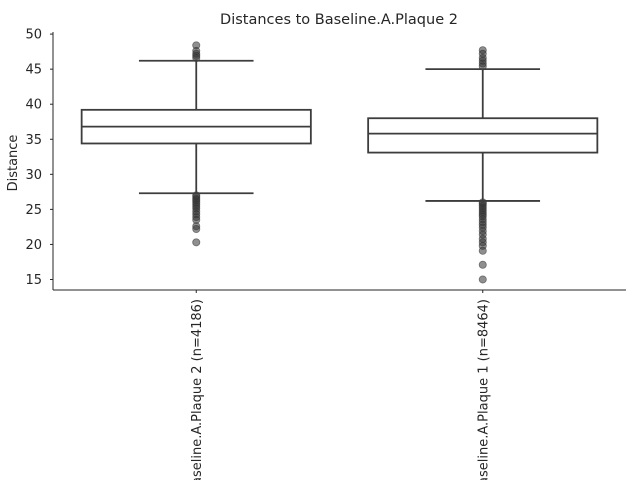 This screenshot has height=480, width=640. I want to click on y-tick-labels: 15 20 25 30 35 40 45 50, so click(39, 158).